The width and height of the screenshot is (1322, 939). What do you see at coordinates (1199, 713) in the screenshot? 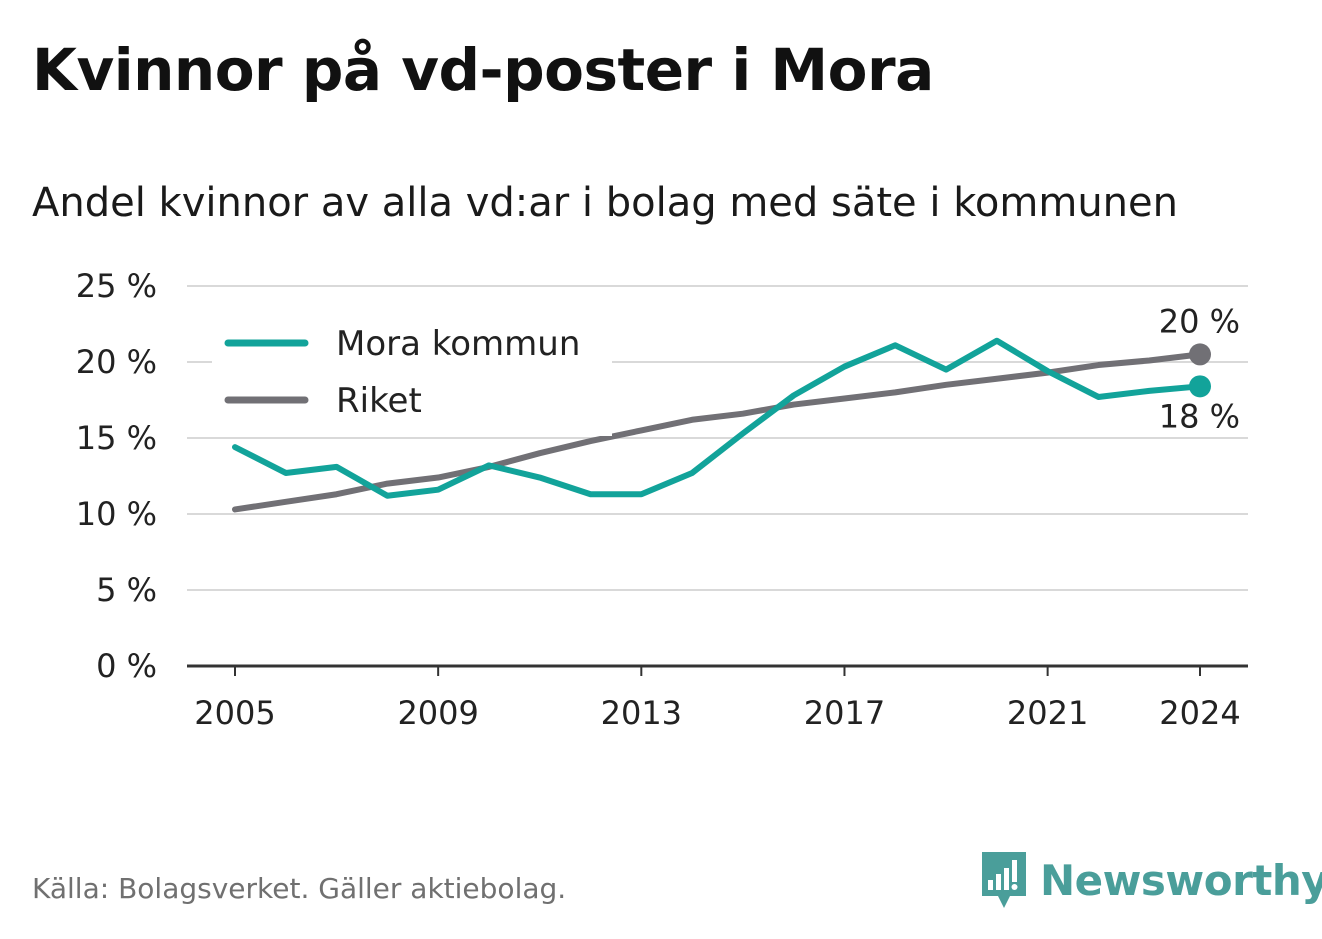
I see `x-tick-label: 2024` at bounding box center [1199, 713].